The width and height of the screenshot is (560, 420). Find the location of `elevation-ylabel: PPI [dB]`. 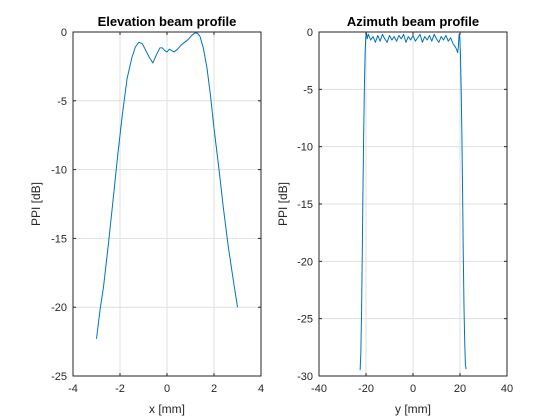

elevation-ylabel: PPI [dB] is located at coordinates (36, 204).